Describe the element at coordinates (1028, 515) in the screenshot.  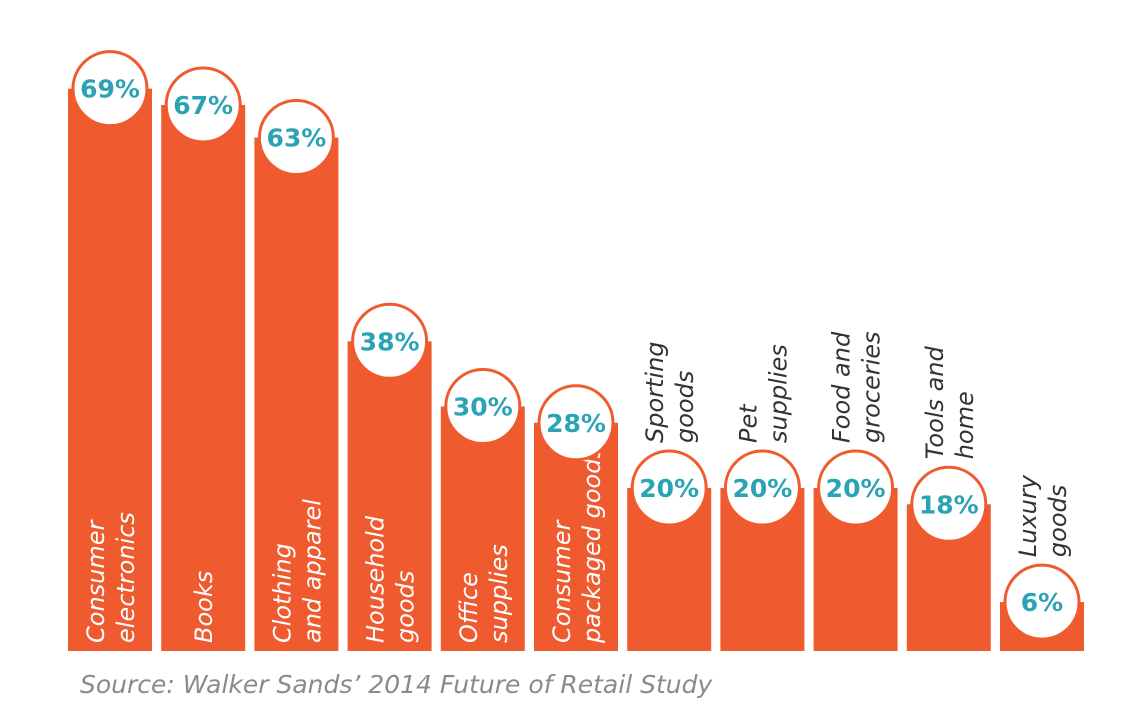
I see `category-label-line: Luxury` at that location.